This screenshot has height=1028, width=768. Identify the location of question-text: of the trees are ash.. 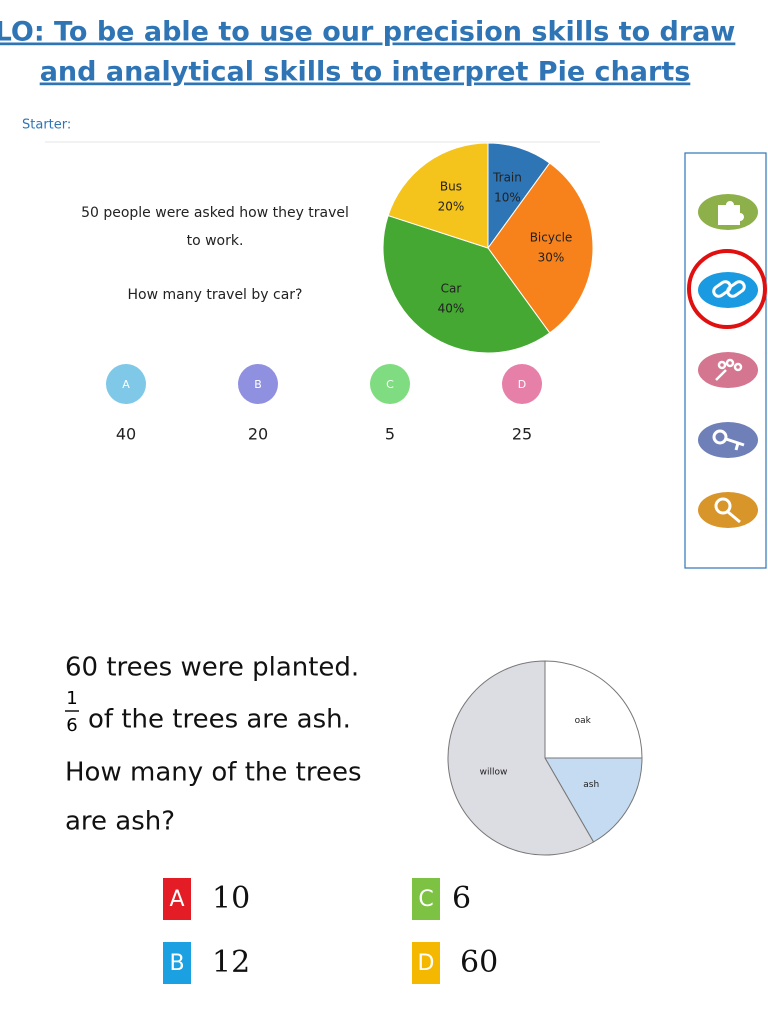
(219, 720).